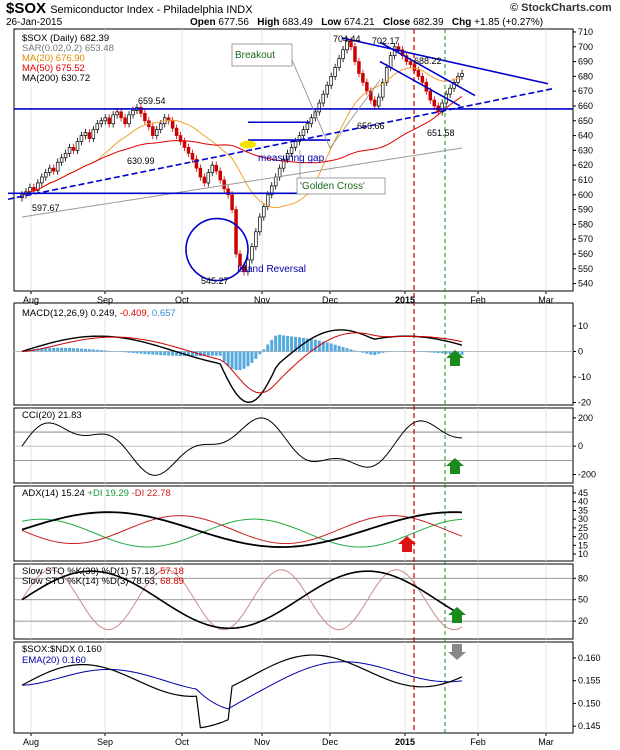 The height and width of the screenshot is (750, 620). I want to click on y-tick-label: 0.155, so click(589, 681).